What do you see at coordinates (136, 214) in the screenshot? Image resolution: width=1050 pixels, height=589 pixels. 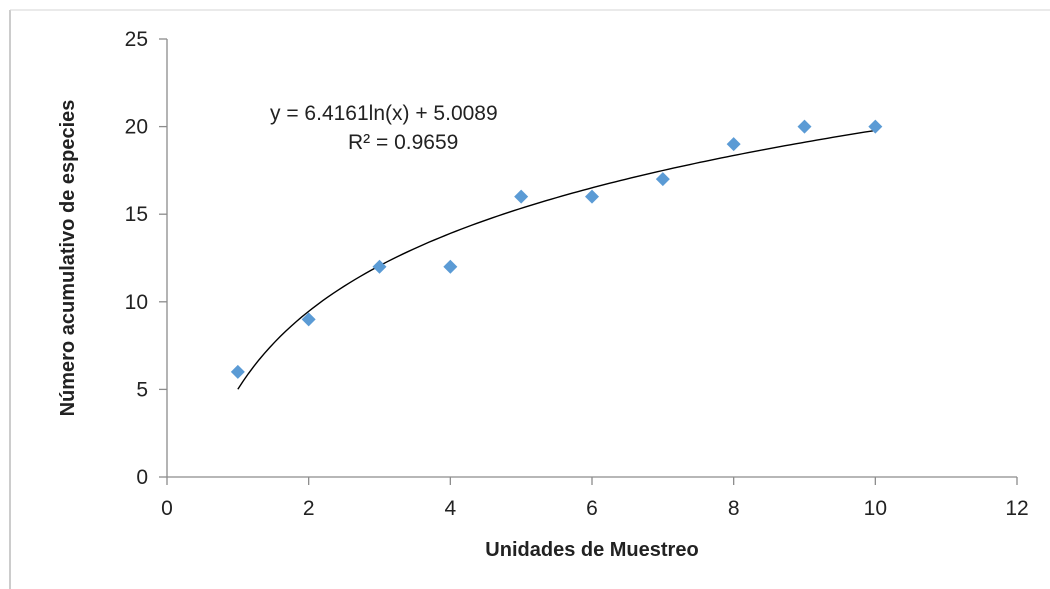 I see `y-tick-label: 15` at bounding box center [136, 214].